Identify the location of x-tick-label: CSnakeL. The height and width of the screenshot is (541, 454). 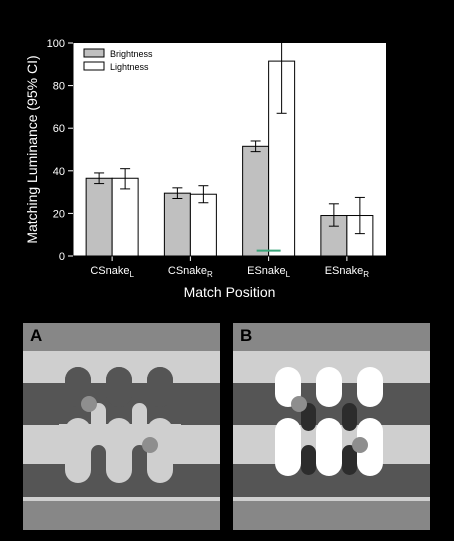
(112, 272).